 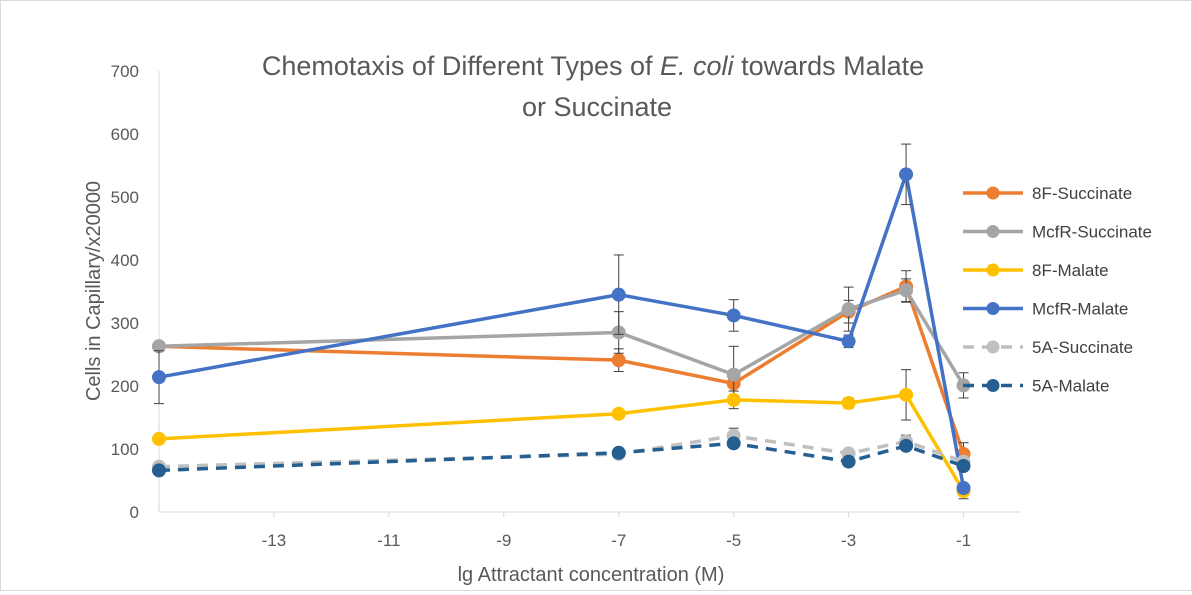 What do you see at coordinates (1070, 270) in the screenshot?
I see `legend-label: 8F-Malate` at bounding box center [1070, 270].